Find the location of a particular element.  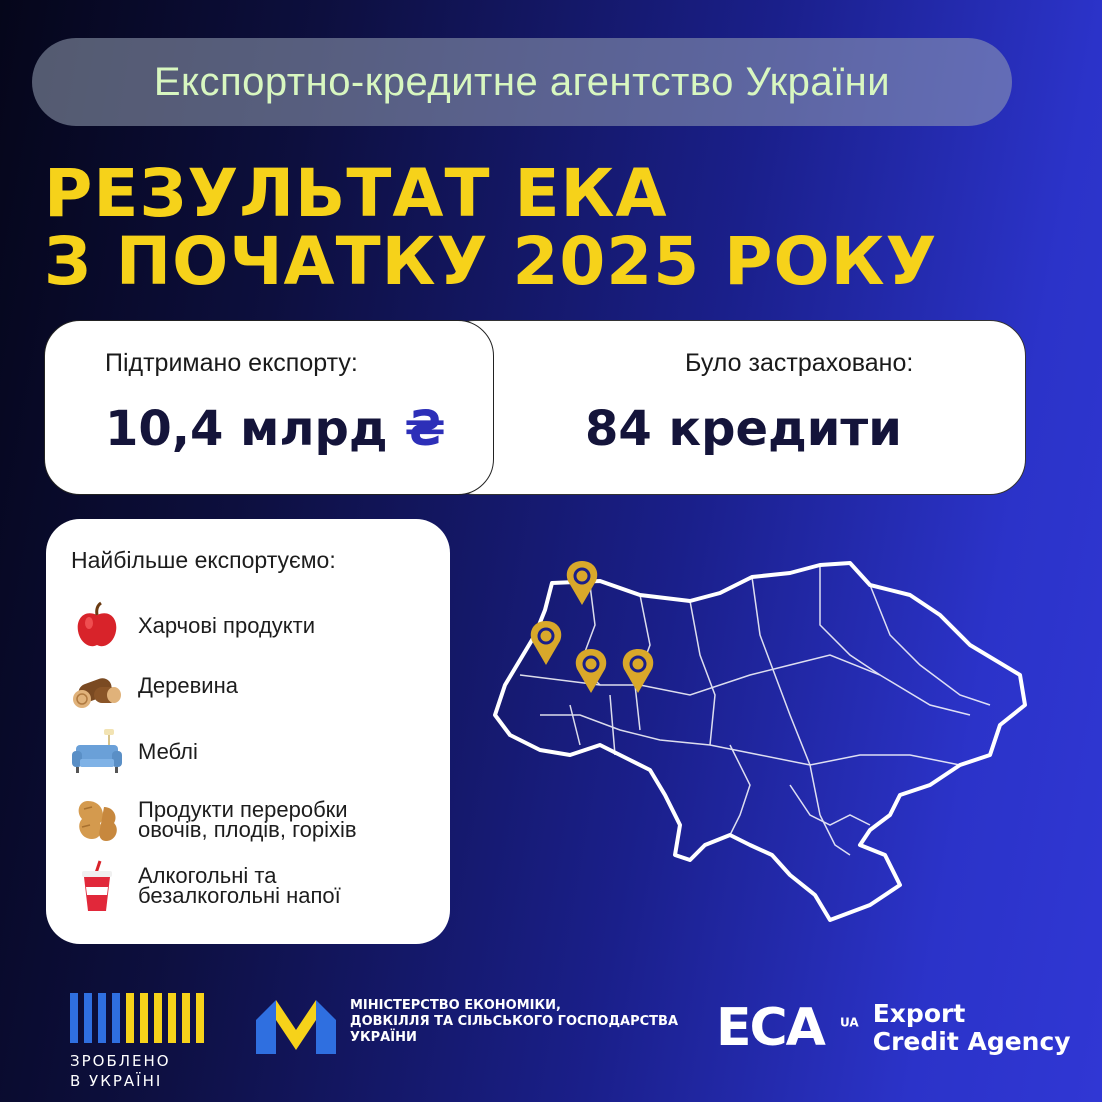

export-item-label: Меблі is located at coordinates (168, 751).